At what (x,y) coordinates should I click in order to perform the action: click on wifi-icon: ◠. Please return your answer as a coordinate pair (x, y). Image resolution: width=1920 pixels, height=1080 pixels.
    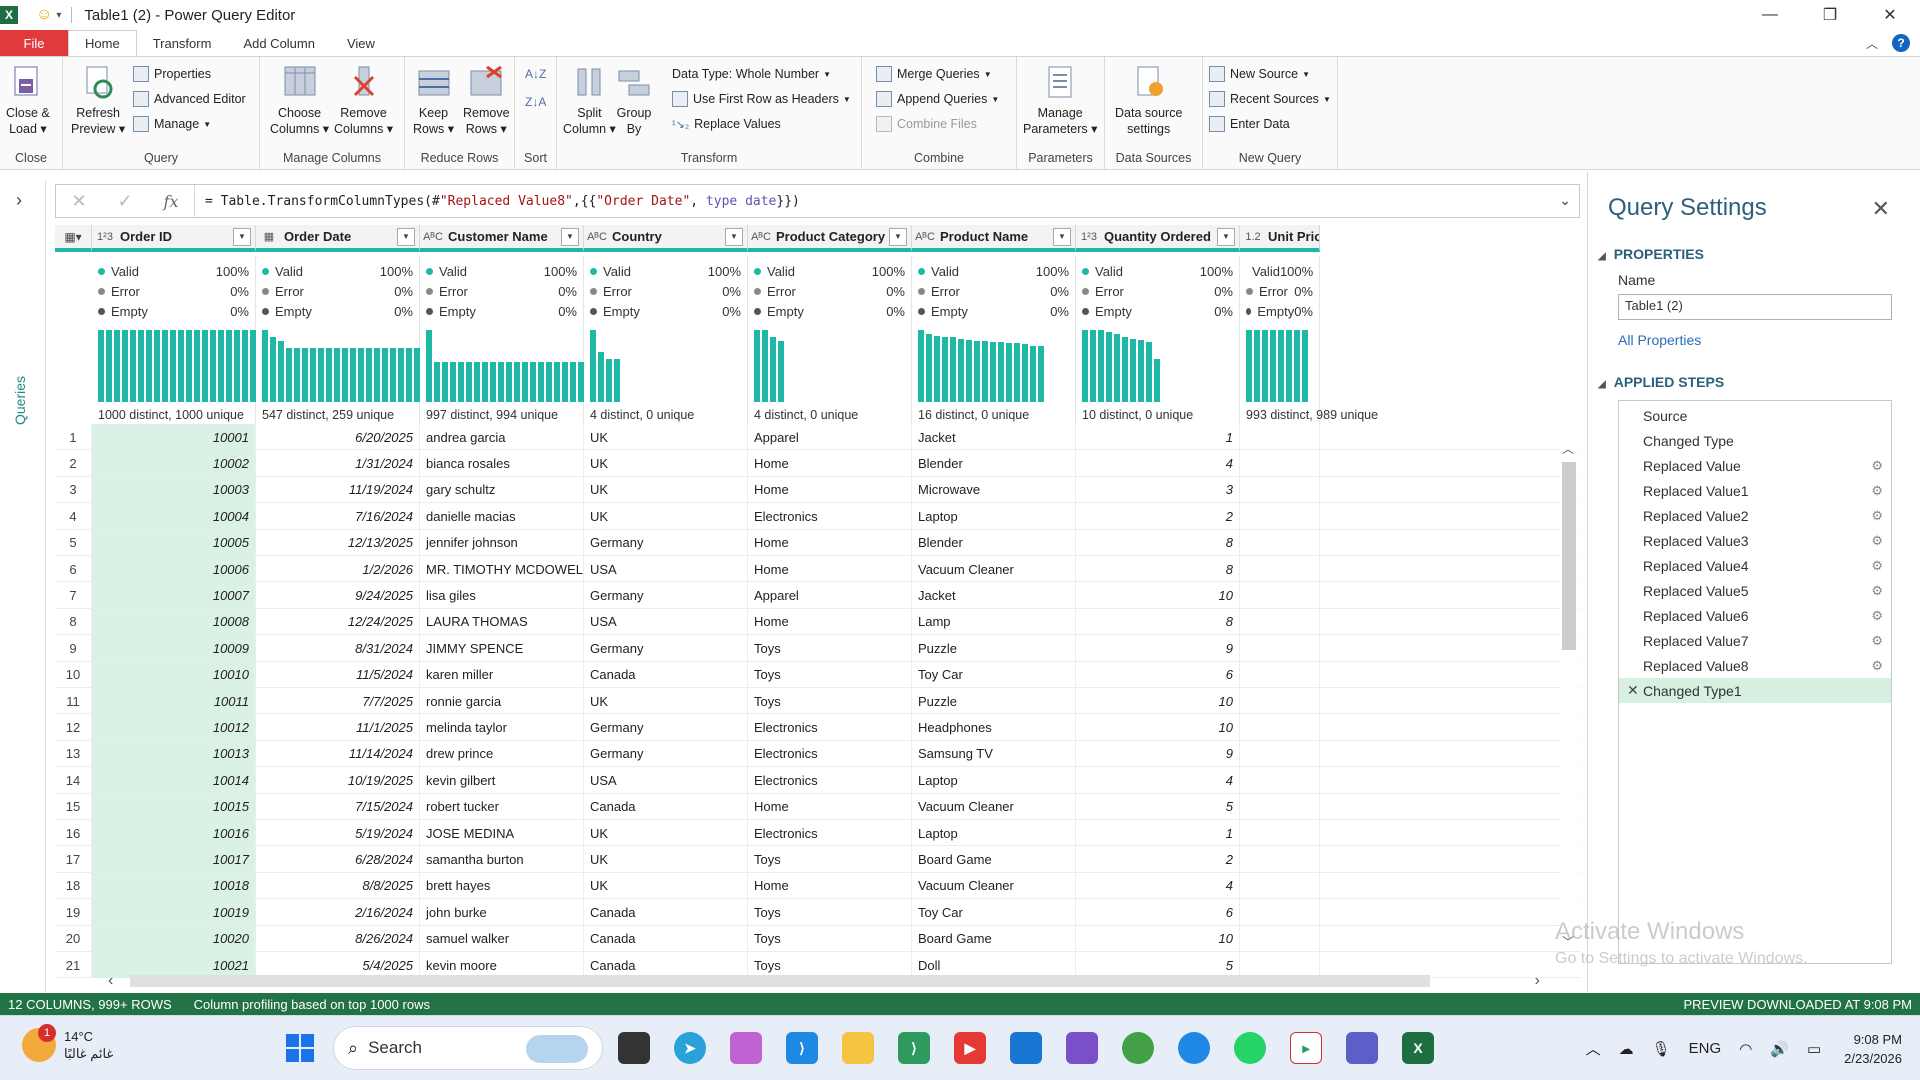
    Looking at the image, I should click on (1746, 1049).